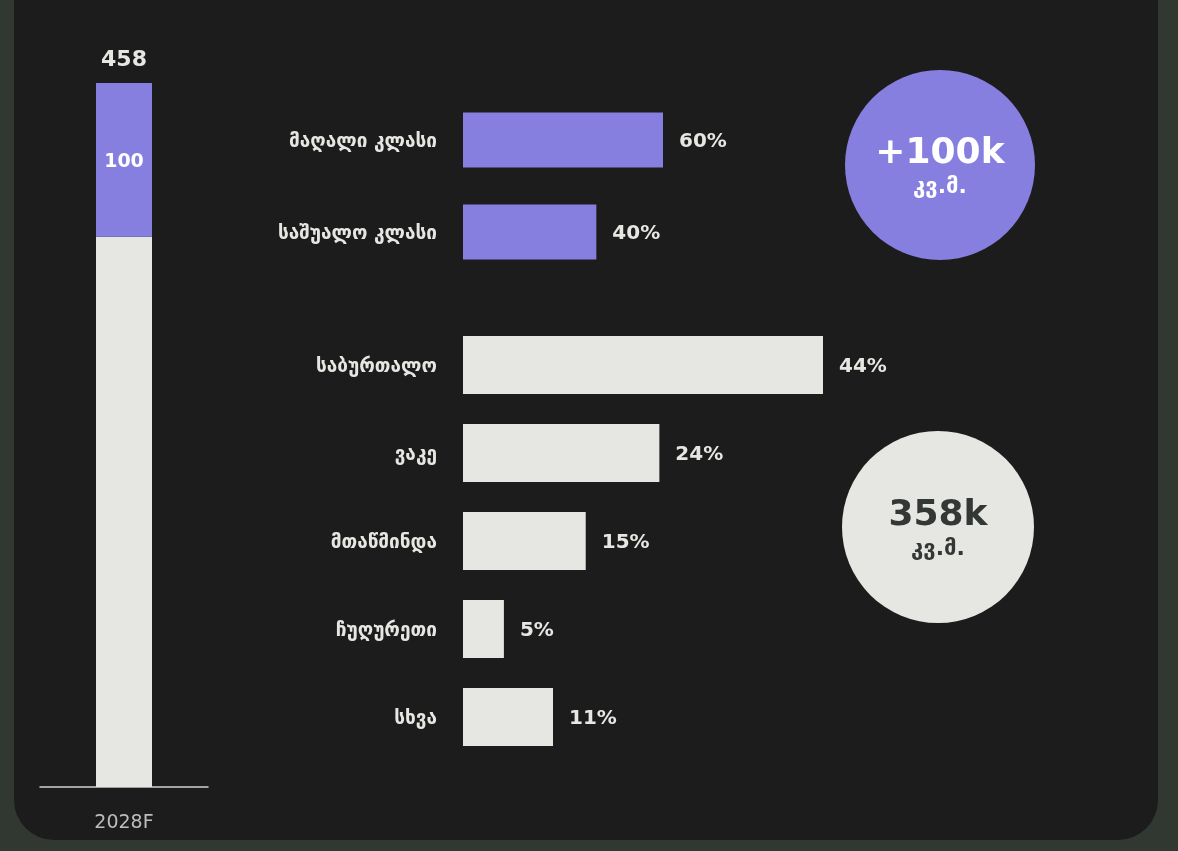 The width and height of the screenshot is (1178, 851). Describe the element at coordinates (362, 140) in the screenshot. I see `y-tick-label: მაღალი კლასი` at that location.